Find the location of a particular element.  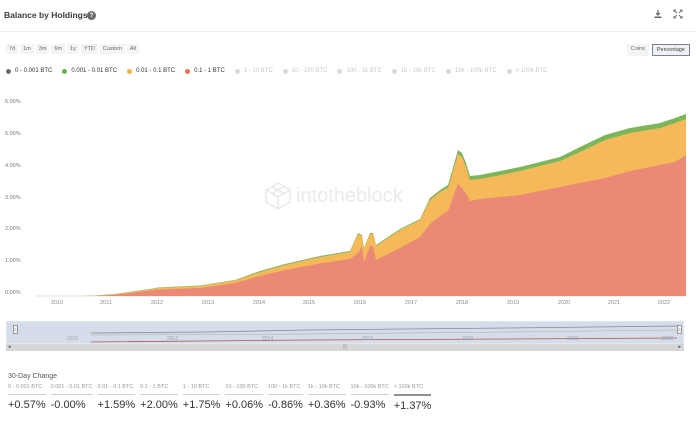

download-icon is located at coordinates (658, 15).